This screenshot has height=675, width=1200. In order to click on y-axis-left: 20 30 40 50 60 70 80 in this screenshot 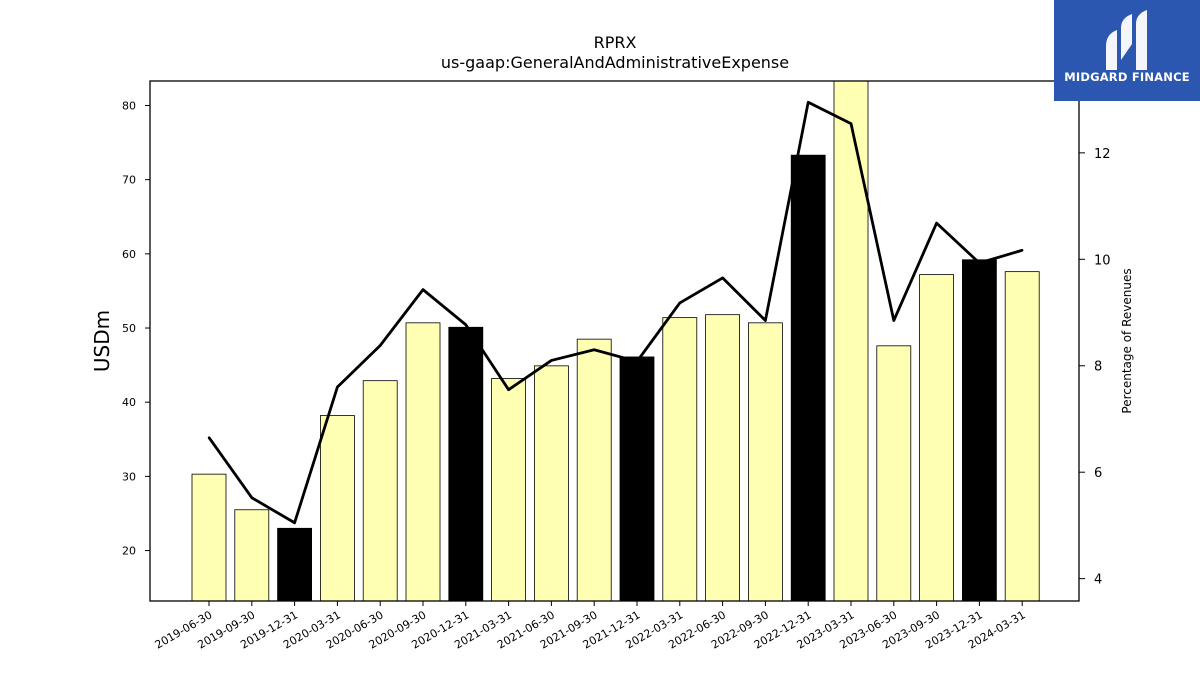, I will do `click(136, 328)`.